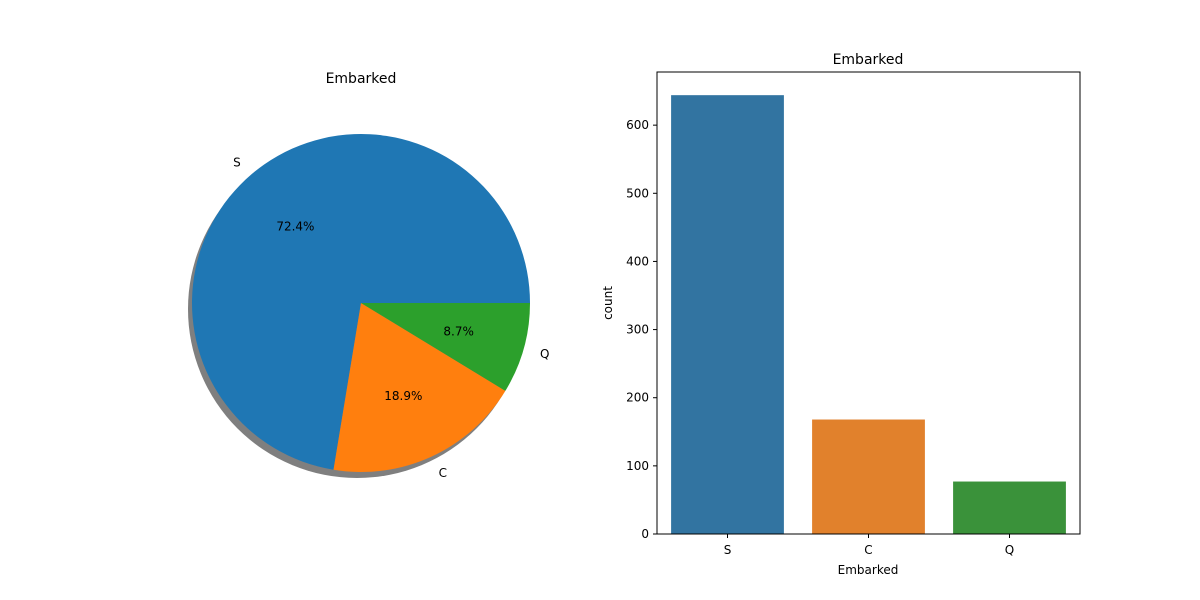  Describe the element at coordinates (445, 347) in the screenshot. I see `pie-slice-q` at that location.